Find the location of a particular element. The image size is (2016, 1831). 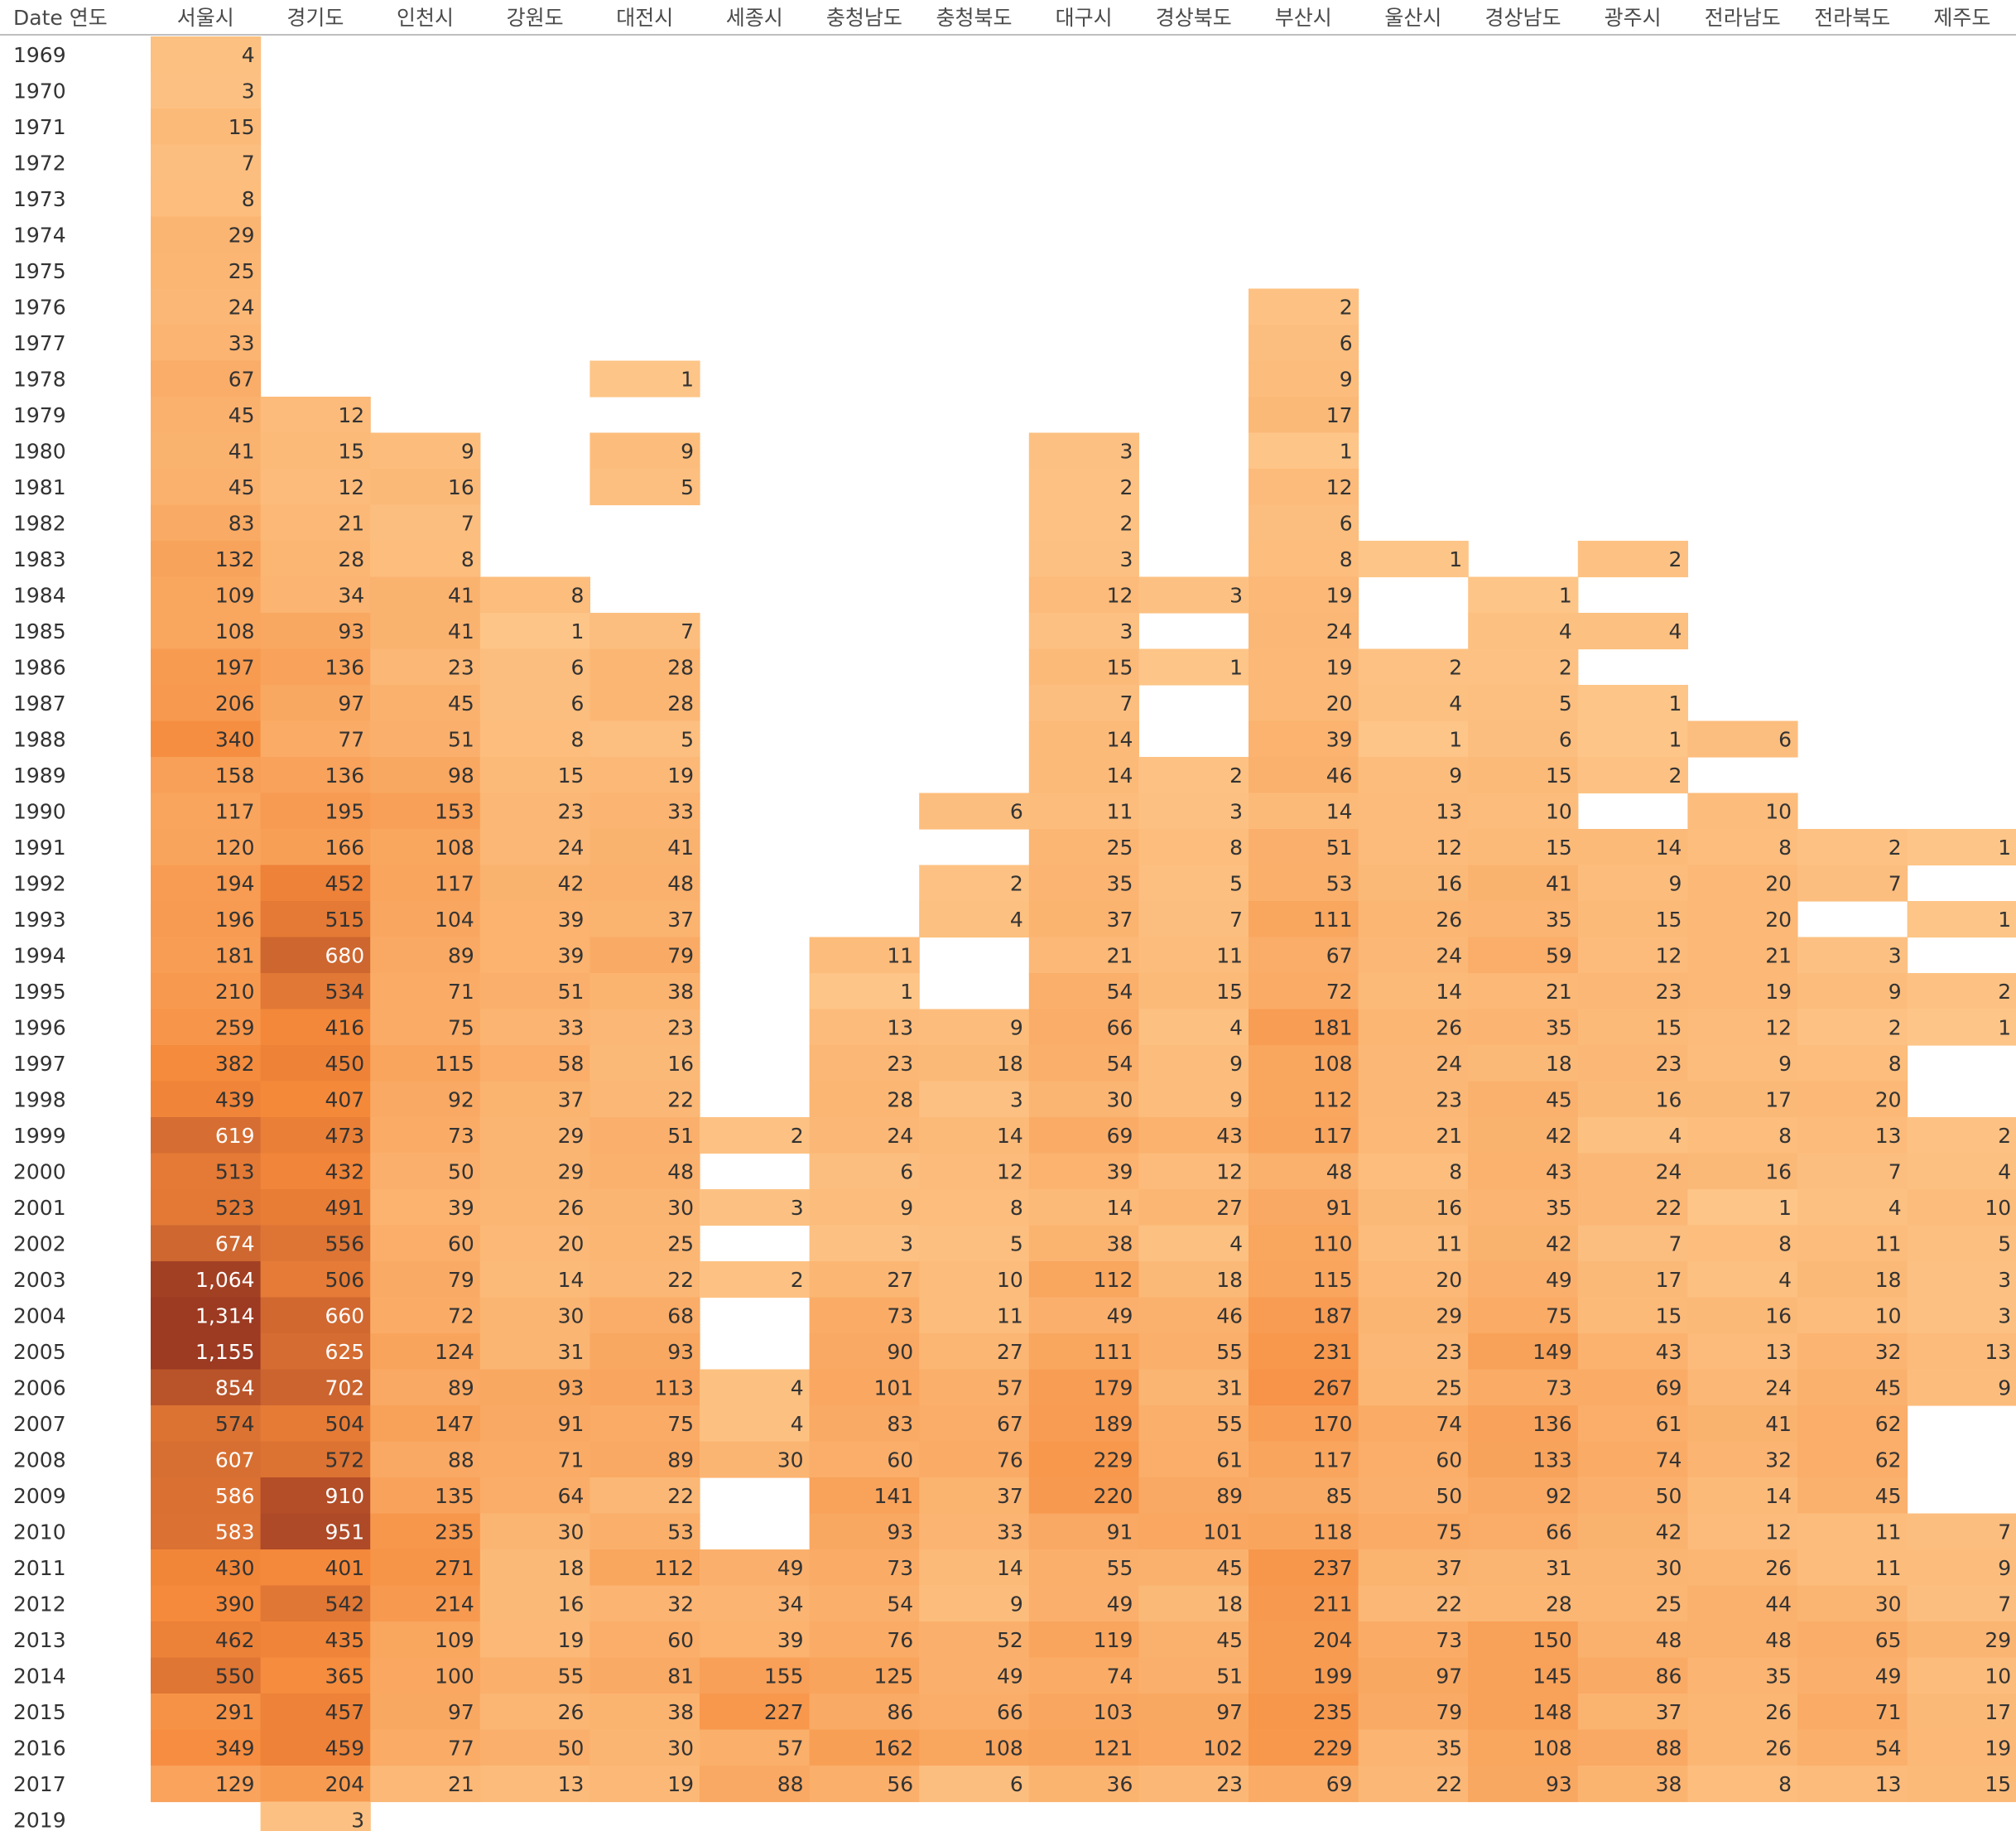

year-label: 2013 is located at coordinates (39, 1640).